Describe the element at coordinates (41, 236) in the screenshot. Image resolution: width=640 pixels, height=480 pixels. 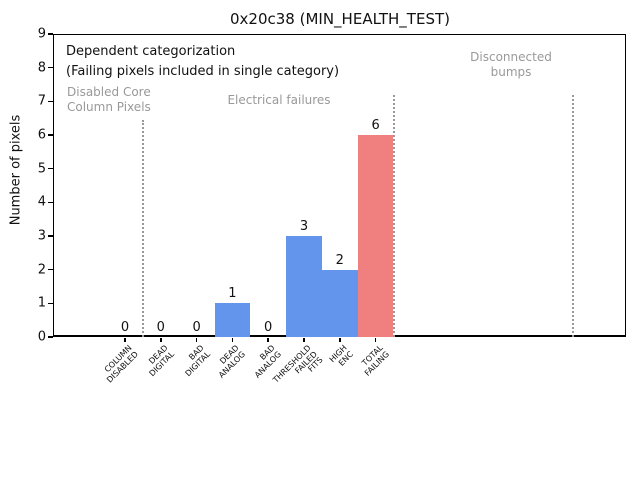
I see `y-tick-label: 3` at that location.